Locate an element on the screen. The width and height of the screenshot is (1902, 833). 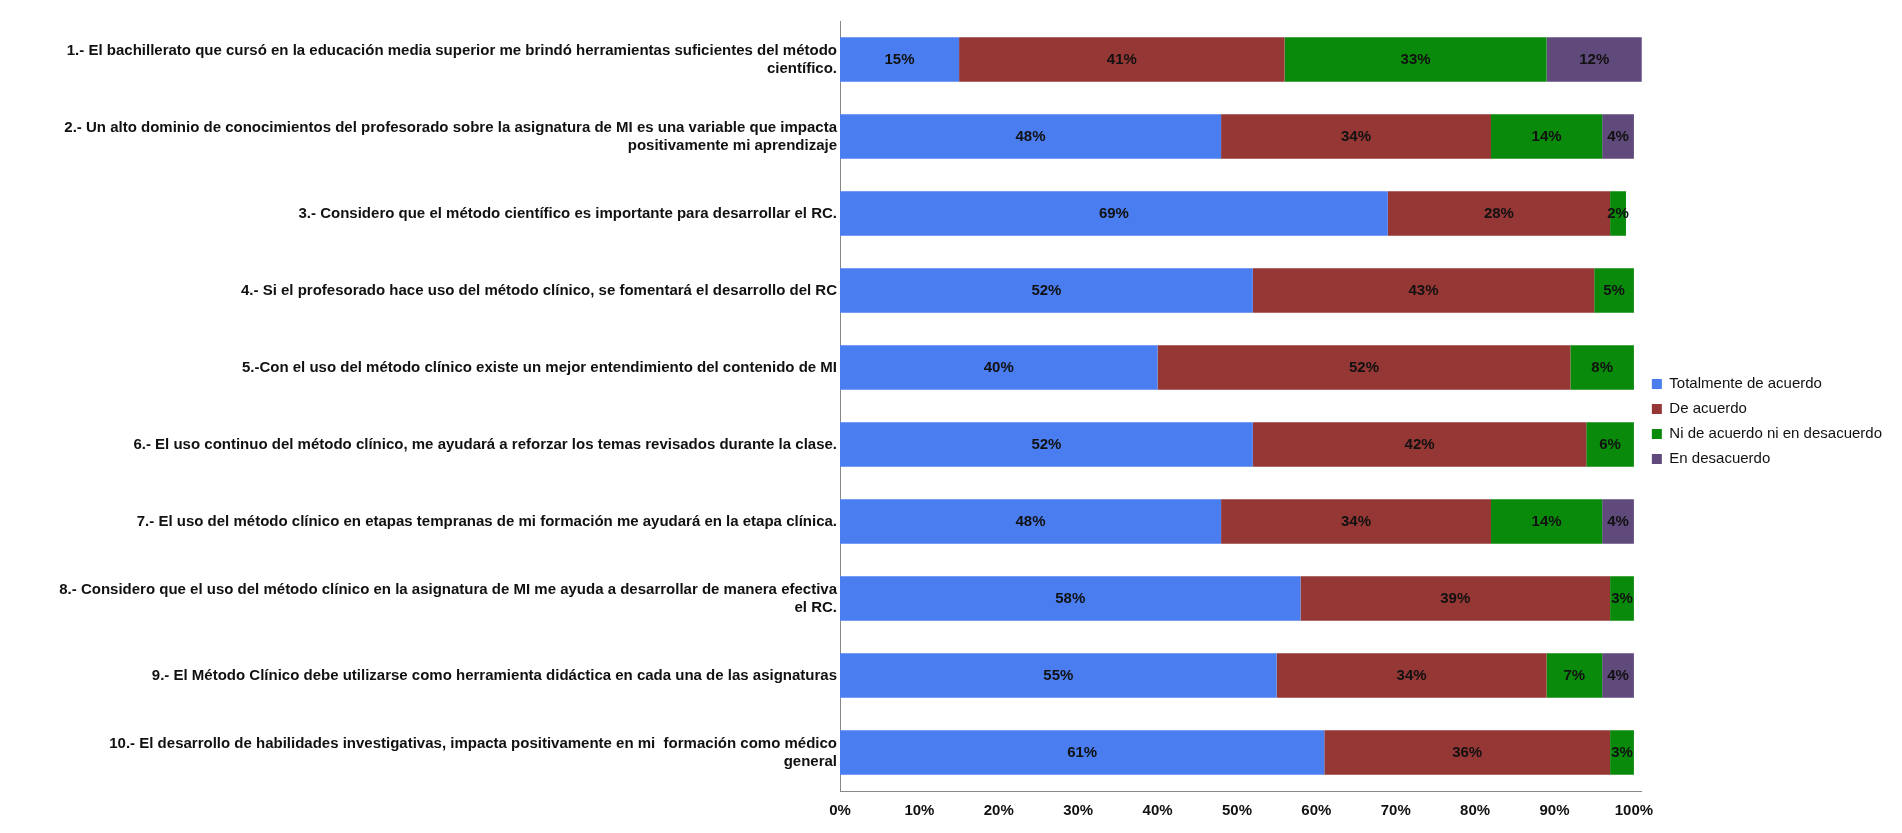
data-label: 55% is located at coordinates (1058, 674).